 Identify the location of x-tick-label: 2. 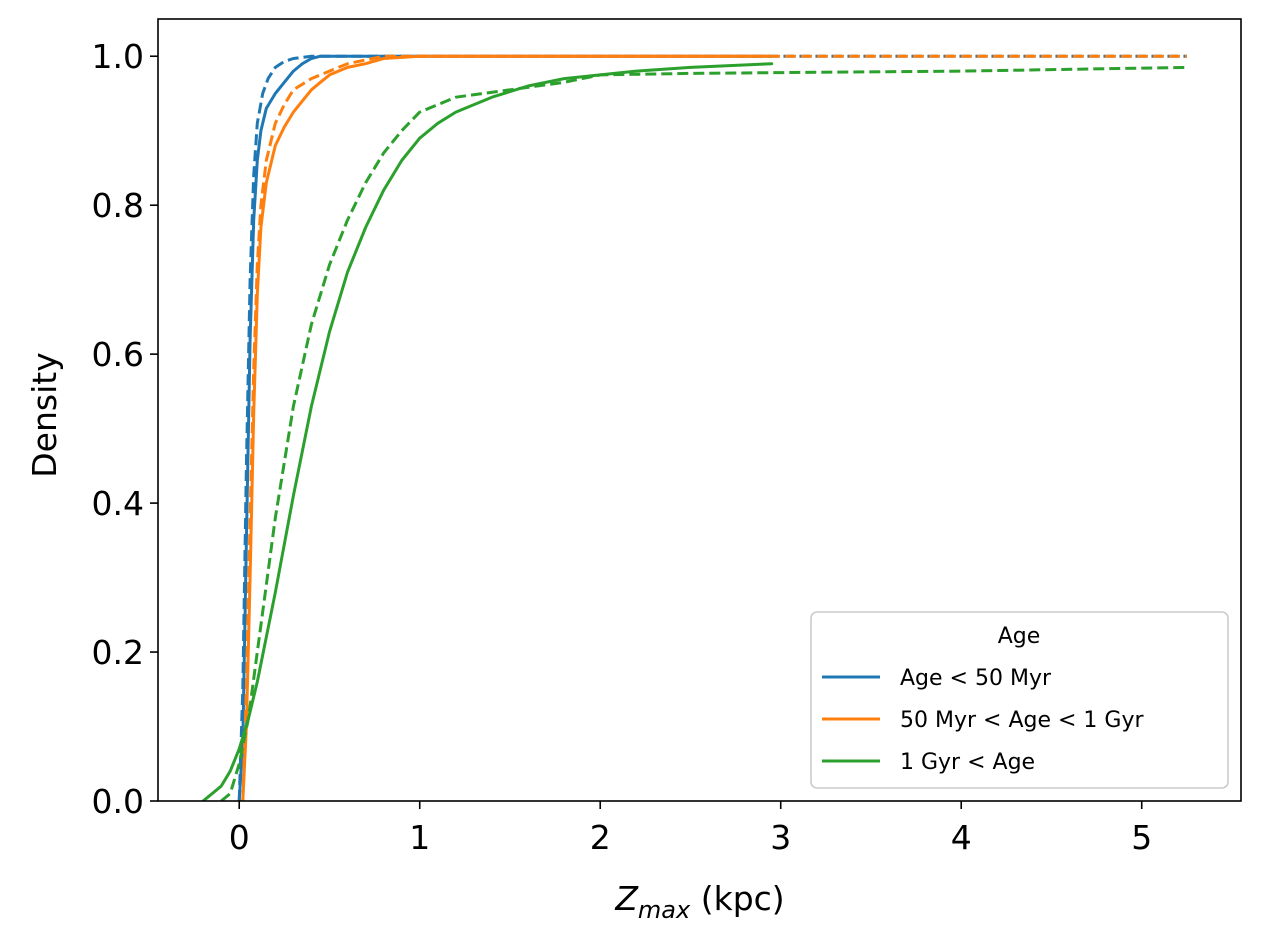
(600, 837).